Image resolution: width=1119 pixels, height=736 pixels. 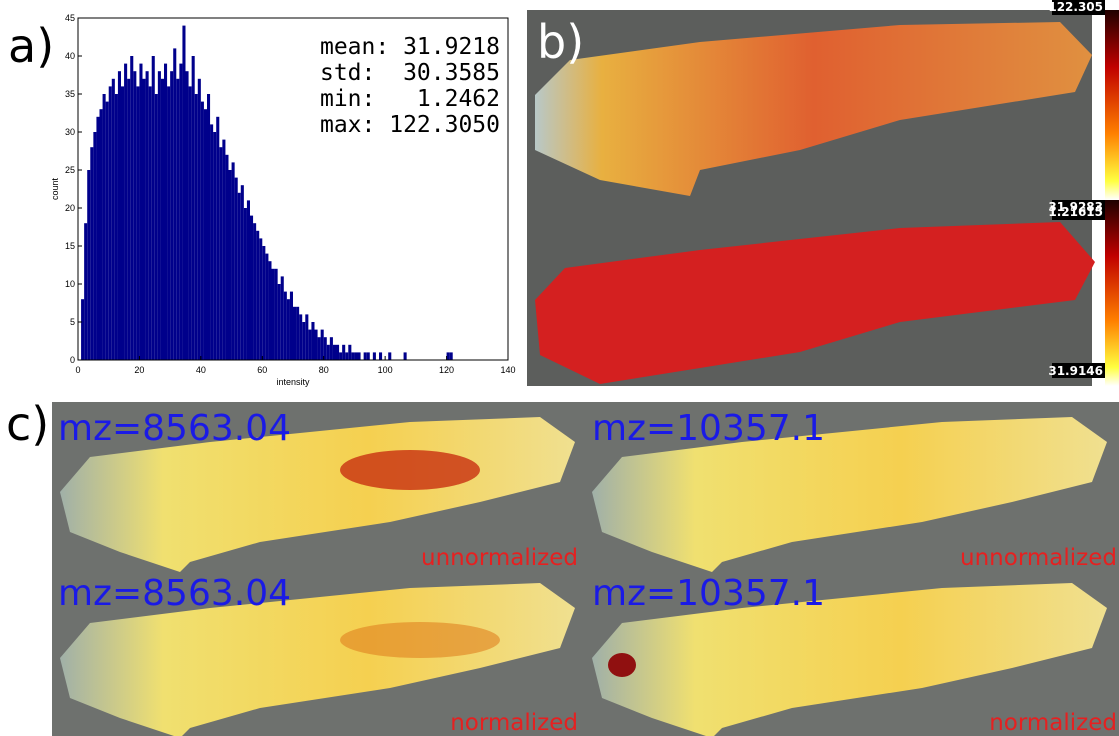 What do you see at coordinates (446, 370) in the screenshot?
I see `x-tick-label: 120` at bounding box center [446, 370].